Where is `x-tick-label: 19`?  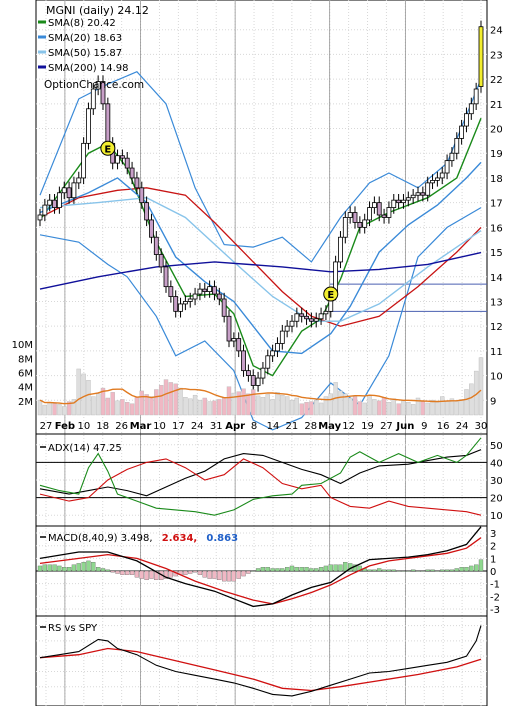
x-tick-label: 19 is located at coordinates (367, 426).